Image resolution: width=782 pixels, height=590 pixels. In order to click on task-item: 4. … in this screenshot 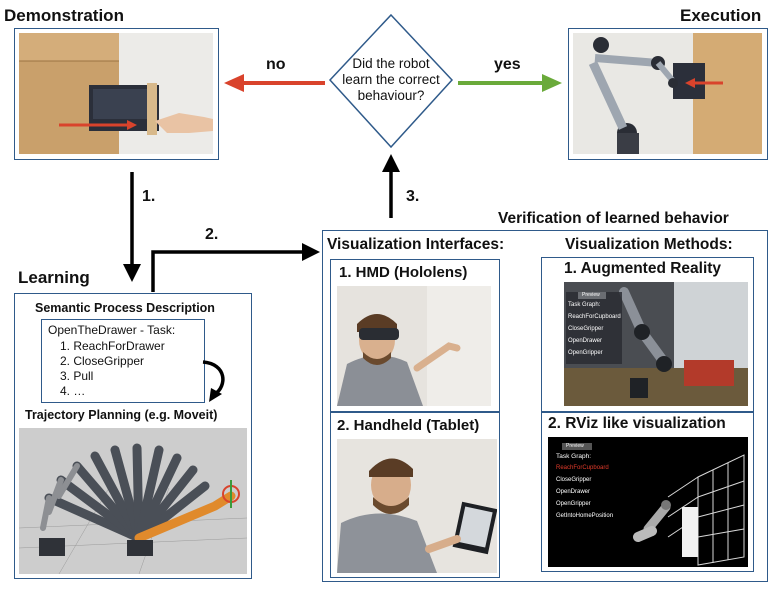, I will do `click(73, 391)`.